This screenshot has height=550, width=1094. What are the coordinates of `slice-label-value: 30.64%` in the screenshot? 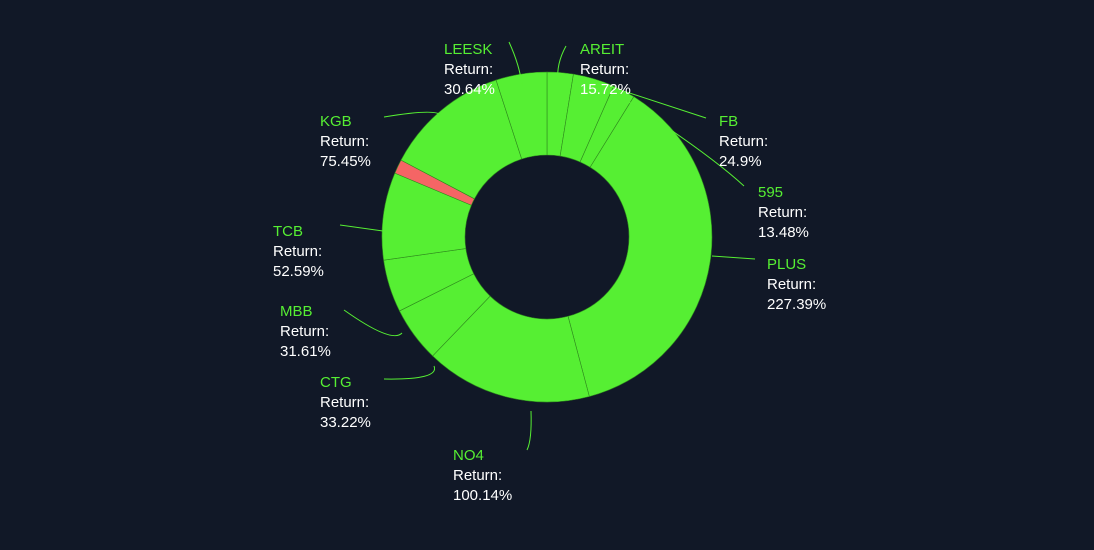 It's located at (469, 89).